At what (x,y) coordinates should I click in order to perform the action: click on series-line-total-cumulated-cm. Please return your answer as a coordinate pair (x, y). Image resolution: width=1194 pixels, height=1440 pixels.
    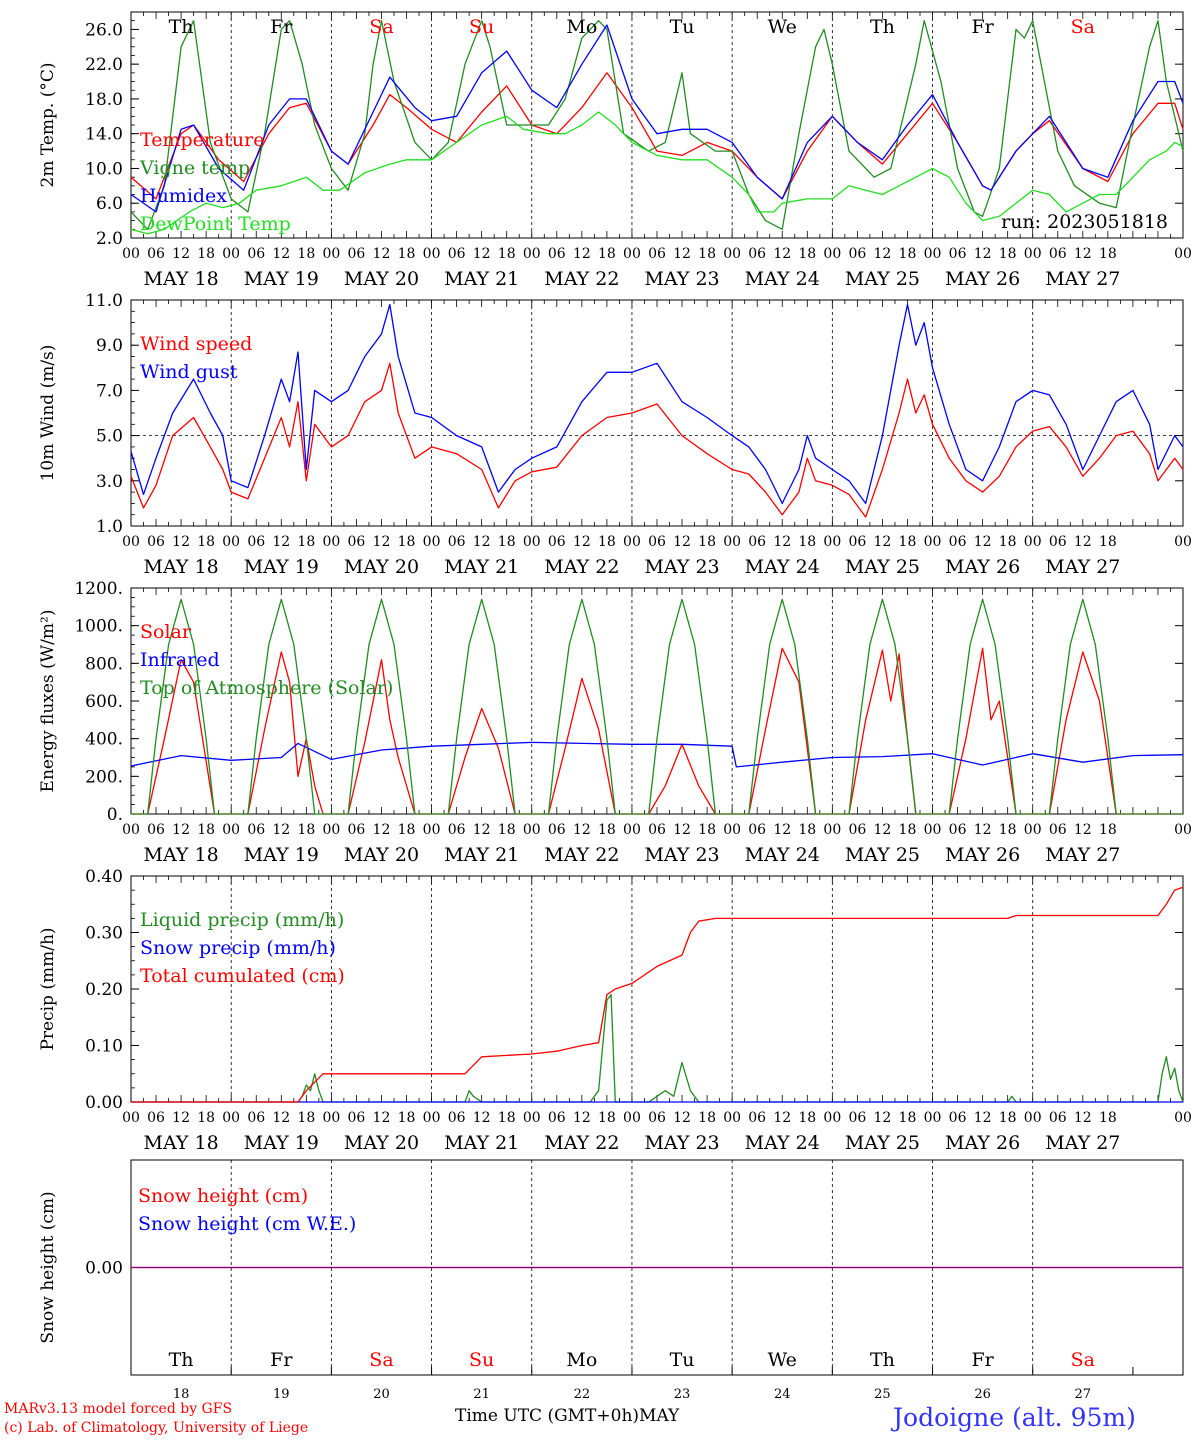
    Looking at the image, I should click on (657, 994).